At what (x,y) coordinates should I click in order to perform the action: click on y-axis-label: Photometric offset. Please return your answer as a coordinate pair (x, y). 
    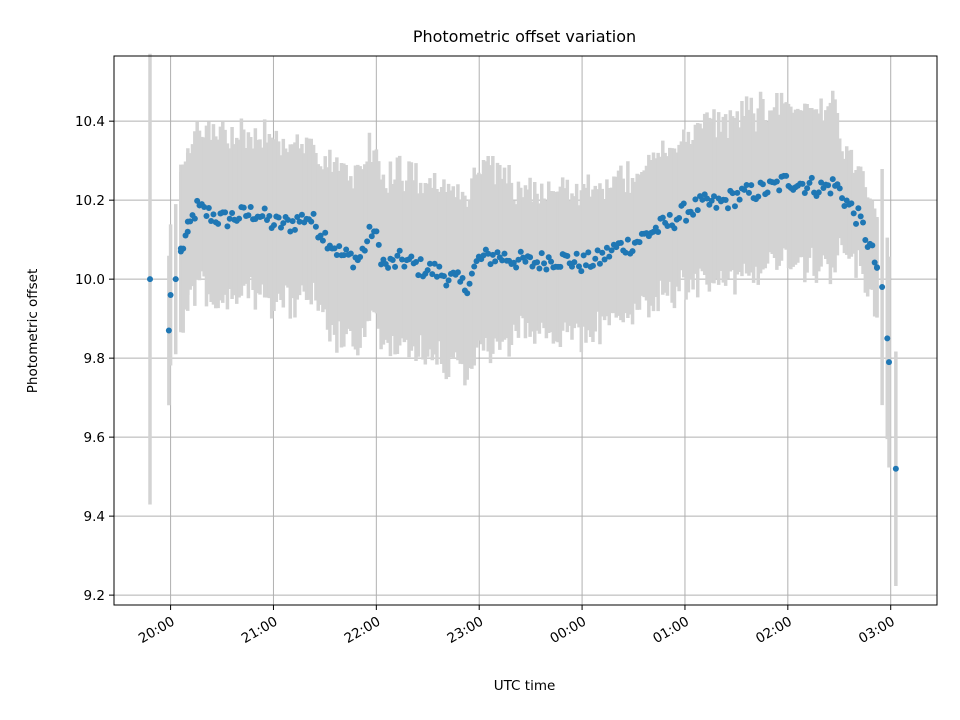
    Looking at the image, I should click on (33, 331).